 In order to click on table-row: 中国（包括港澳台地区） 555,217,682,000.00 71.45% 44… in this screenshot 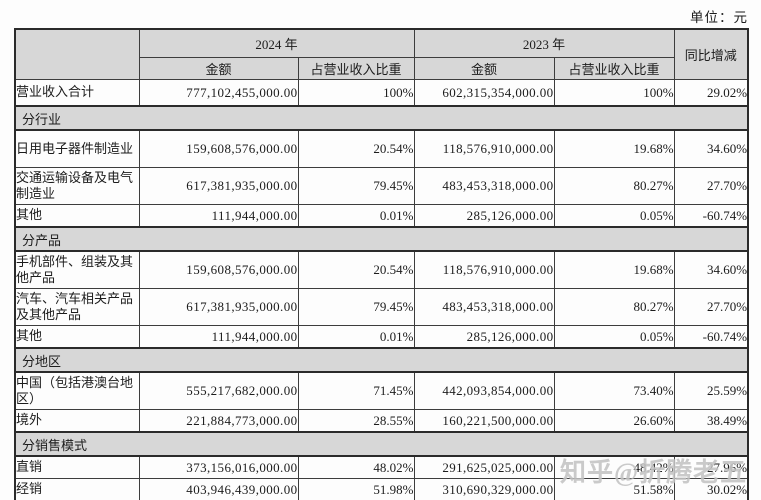, I will do `click(381, 390)`.